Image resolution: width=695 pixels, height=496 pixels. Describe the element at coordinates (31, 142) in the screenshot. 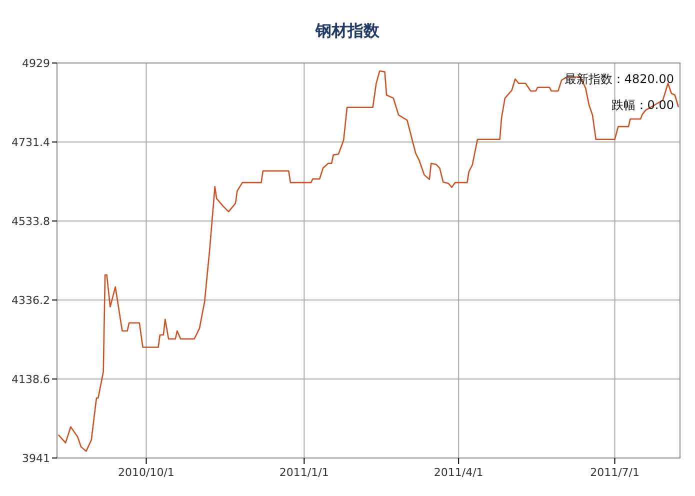

I see `y-tick-label: 4731.4` at that location.